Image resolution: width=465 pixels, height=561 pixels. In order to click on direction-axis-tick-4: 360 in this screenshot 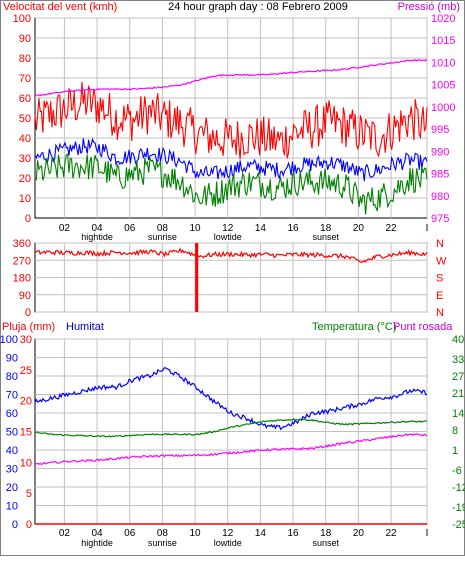, I will do `click(22, 244)`.